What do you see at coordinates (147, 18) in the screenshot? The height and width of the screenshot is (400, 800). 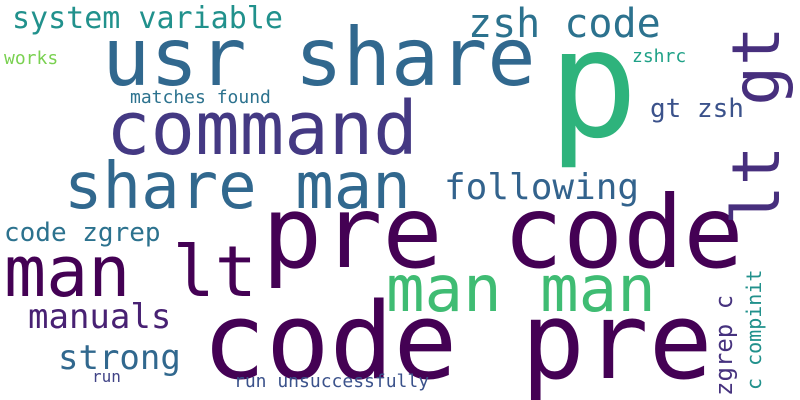 I see `word-system-variable: system variable` at bounding box center [147, 18].